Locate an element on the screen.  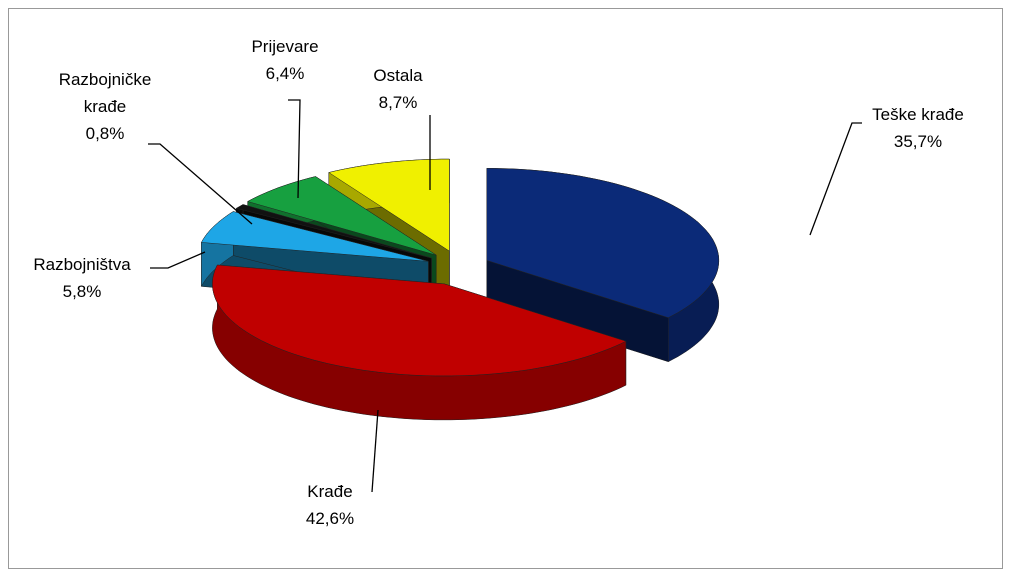
slice-label: Razbojništva 5,8% is located at coordinates (82, 278).